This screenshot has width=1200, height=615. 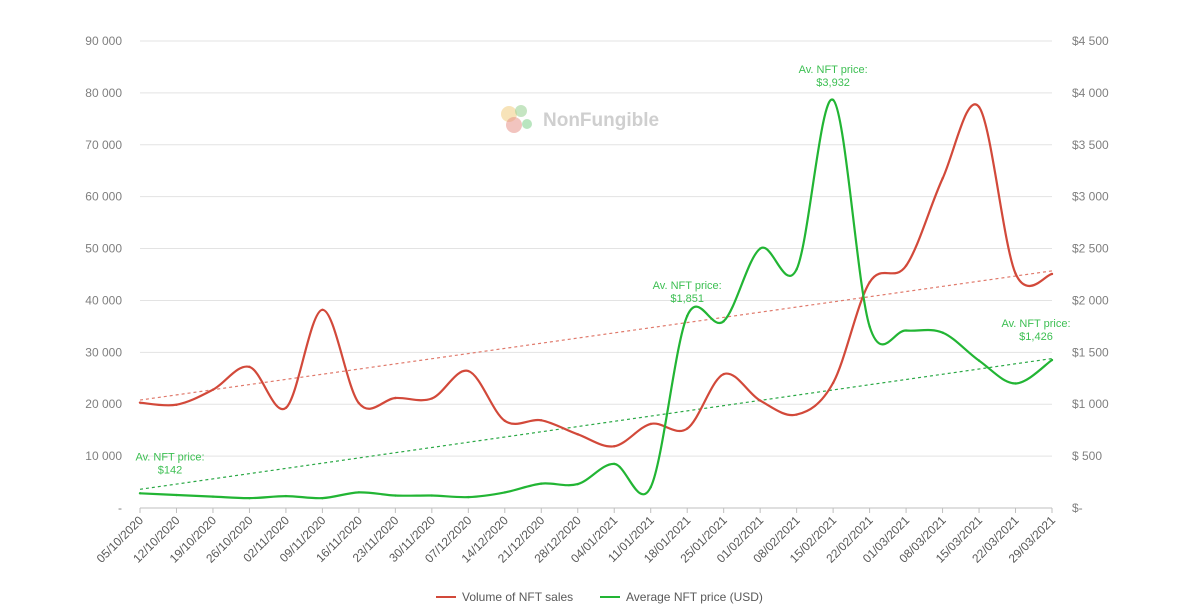 I want to click on annotation-value: $142, so click(x=170, y=470).